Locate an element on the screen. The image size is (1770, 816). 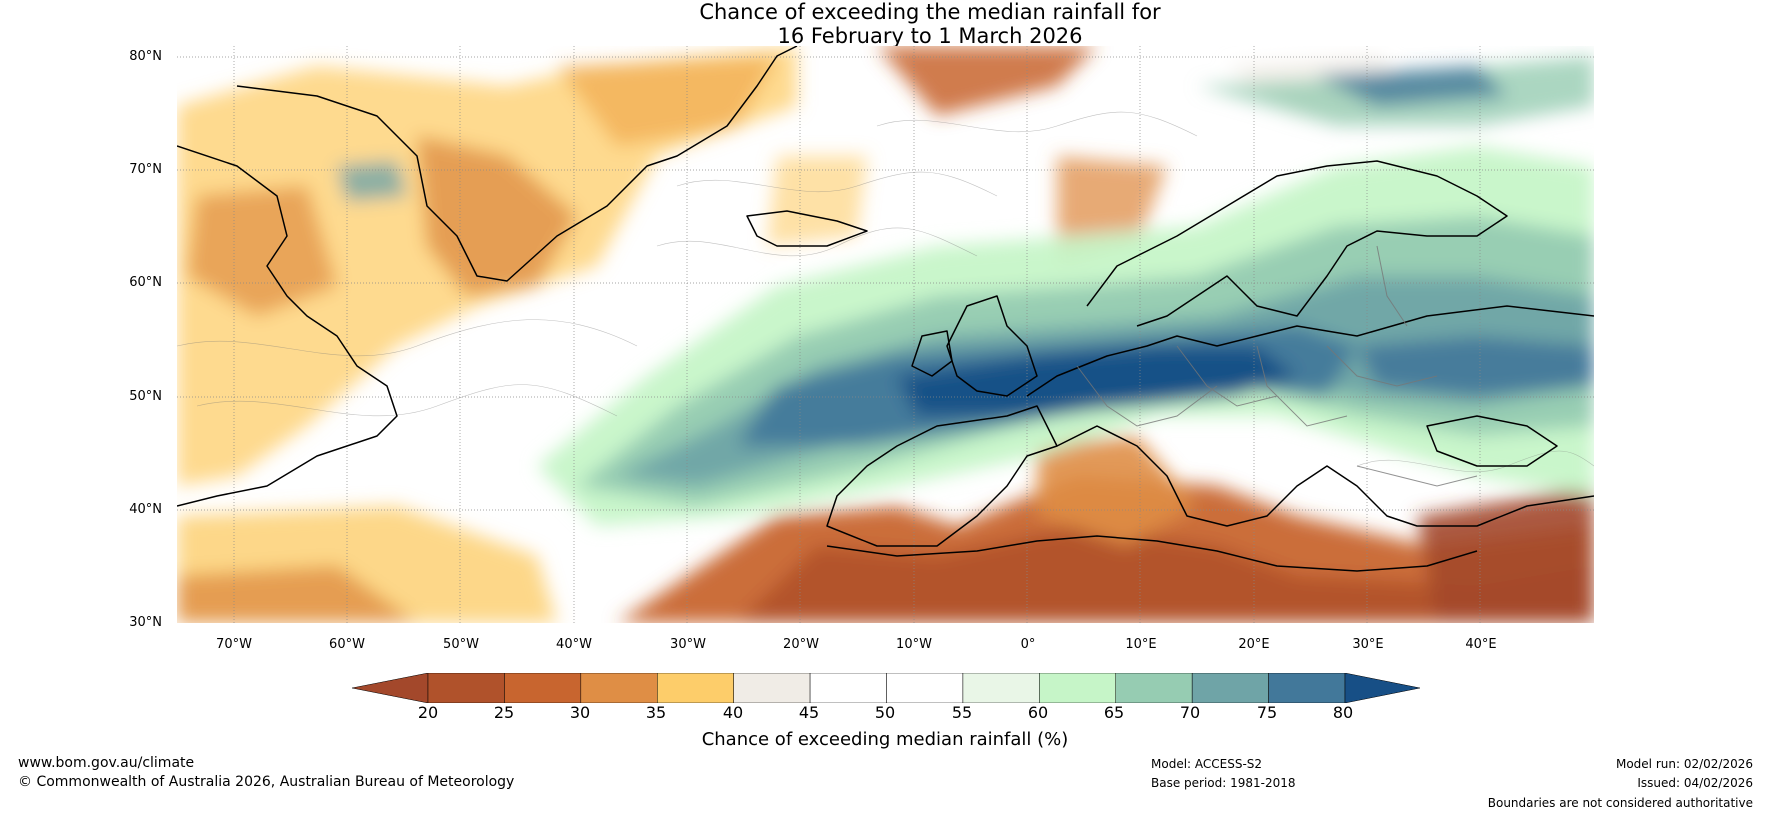
colorbar-tick: 20 is located at coordinates (428, 712).